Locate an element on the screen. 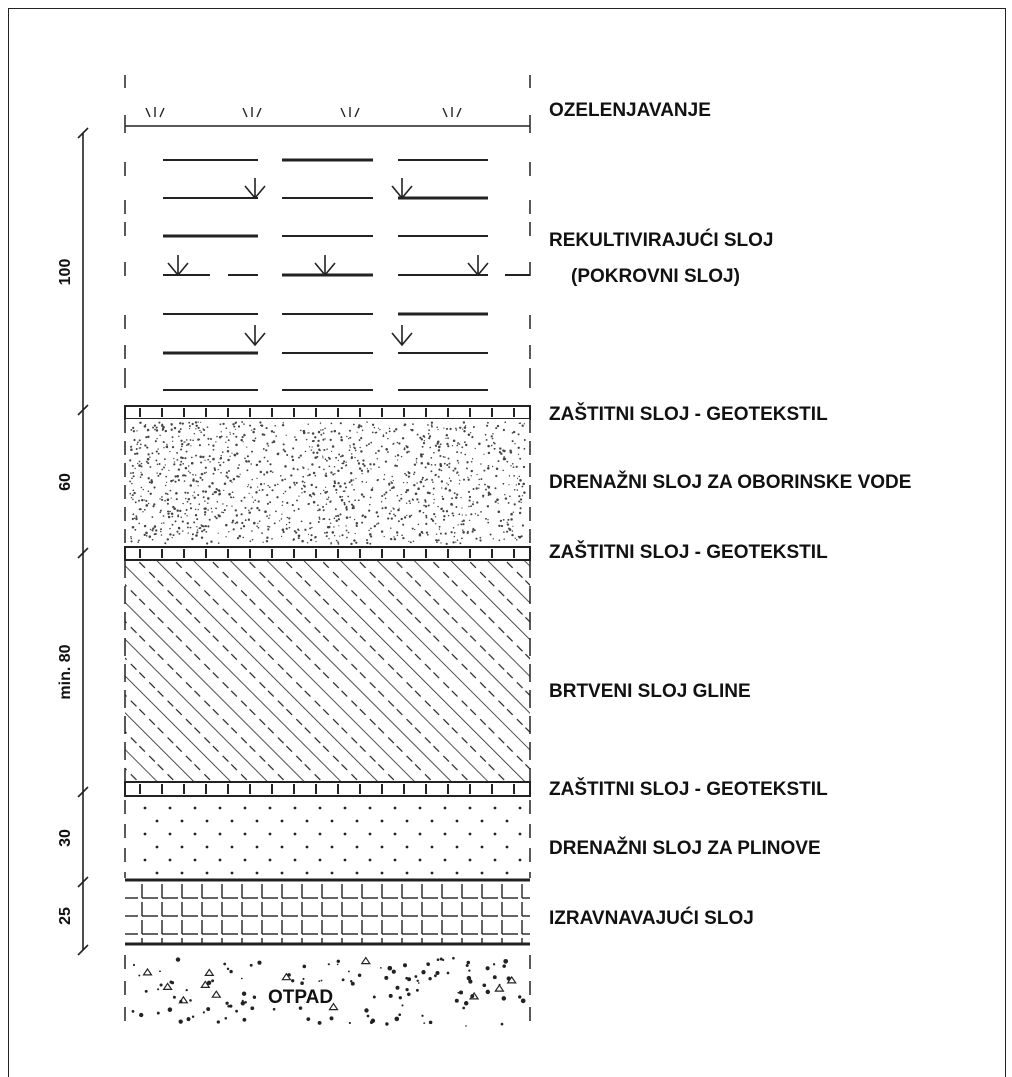 The height and width of the screenshot is (1077, 1012). grass-tufts is located at coordinates (303, 112).